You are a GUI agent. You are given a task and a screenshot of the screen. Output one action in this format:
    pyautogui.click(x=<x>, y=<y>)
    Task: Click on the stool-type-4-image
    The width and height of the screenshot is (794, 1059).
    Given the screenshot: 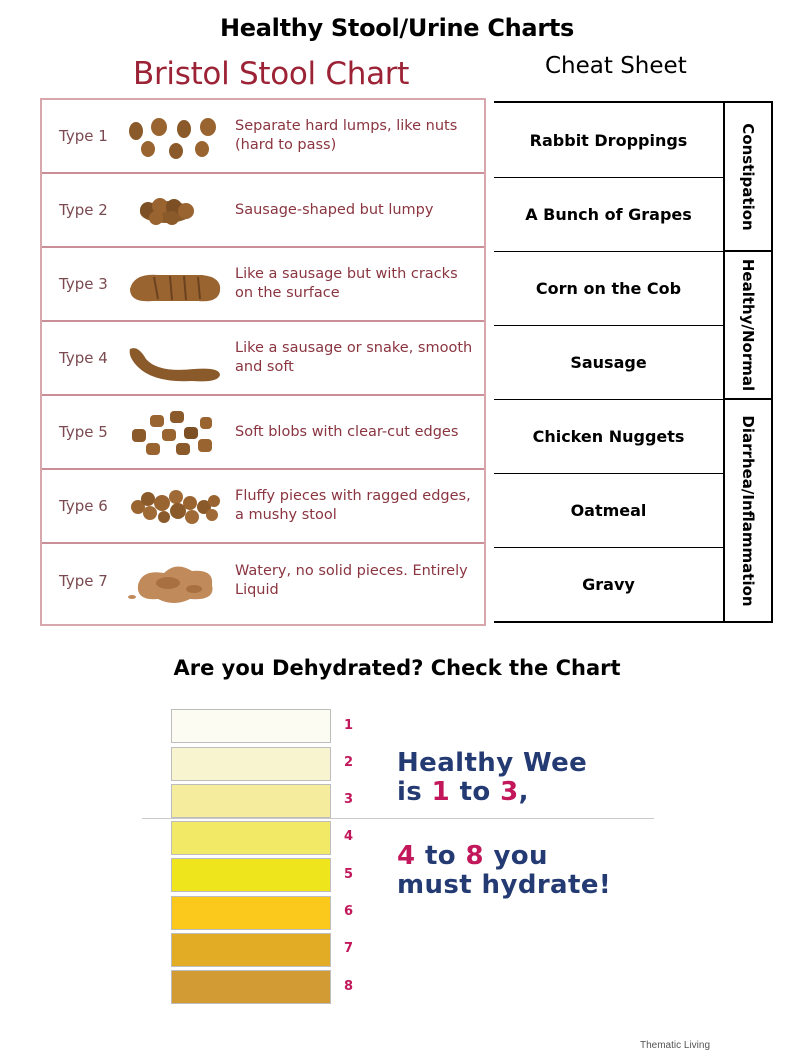 What is the action you would take?
    pyautogui.click(x=174, y=365)
    